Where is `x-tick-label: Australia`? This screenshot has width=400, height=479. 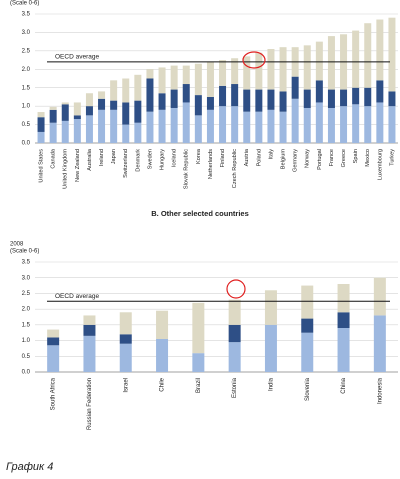
x-tick-label: Australia is located at coordinates (90, 159).